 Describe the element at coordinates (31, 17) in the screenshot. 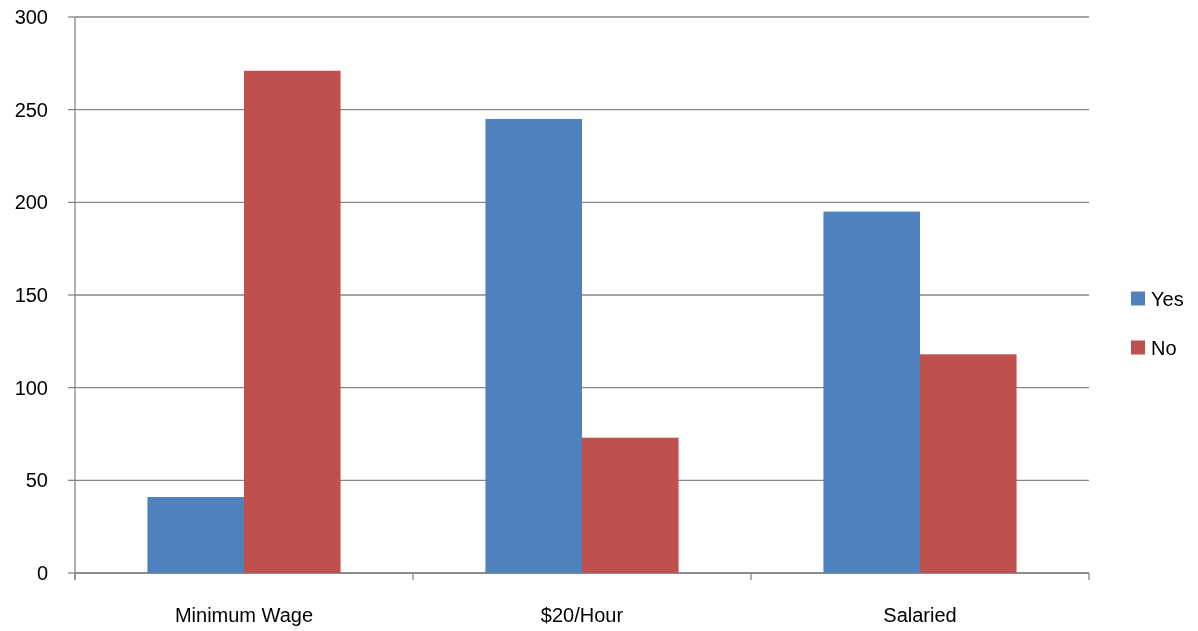

I see `y-tick-label: 300` at that location.